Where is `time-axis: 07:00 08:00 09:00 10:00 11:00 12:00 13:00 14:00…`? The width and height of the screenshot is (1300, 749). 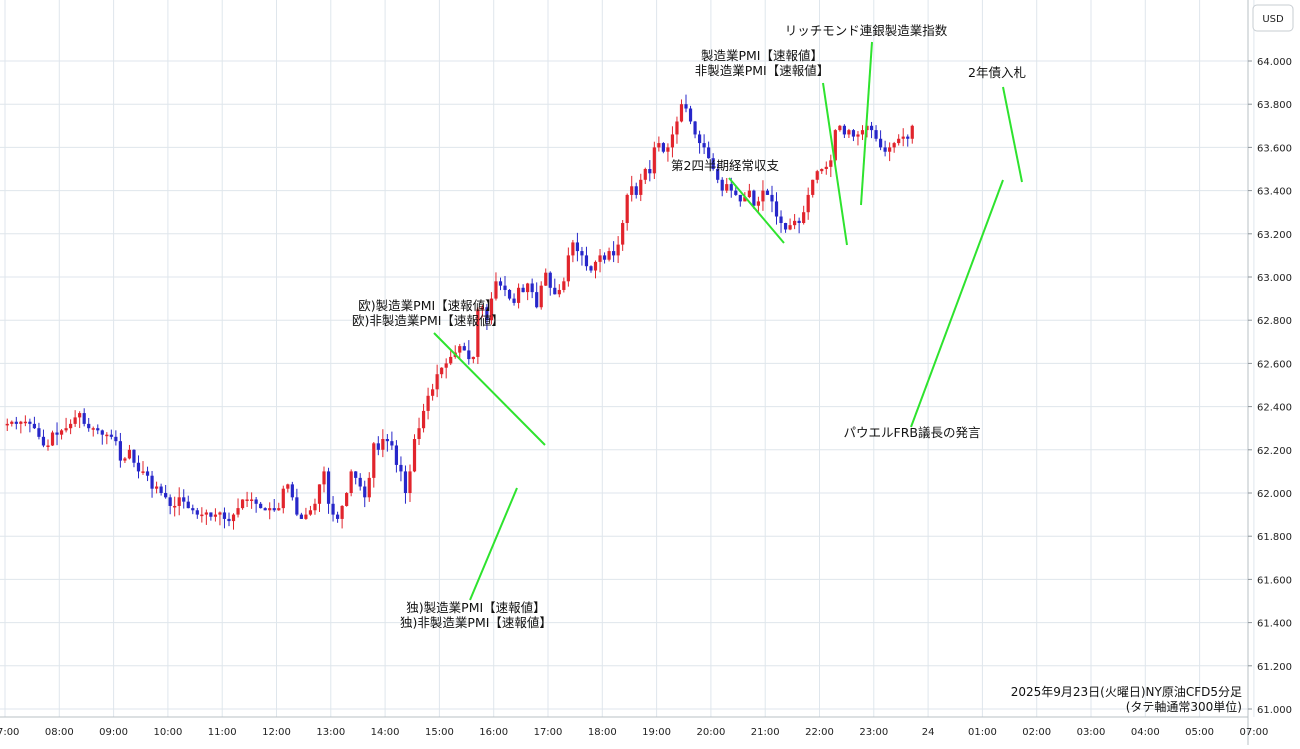 time-axis: 07:00 08:00 09:00 10:00 11:00 12:00 13:00 14:00… is located at coordinates (634, 732).